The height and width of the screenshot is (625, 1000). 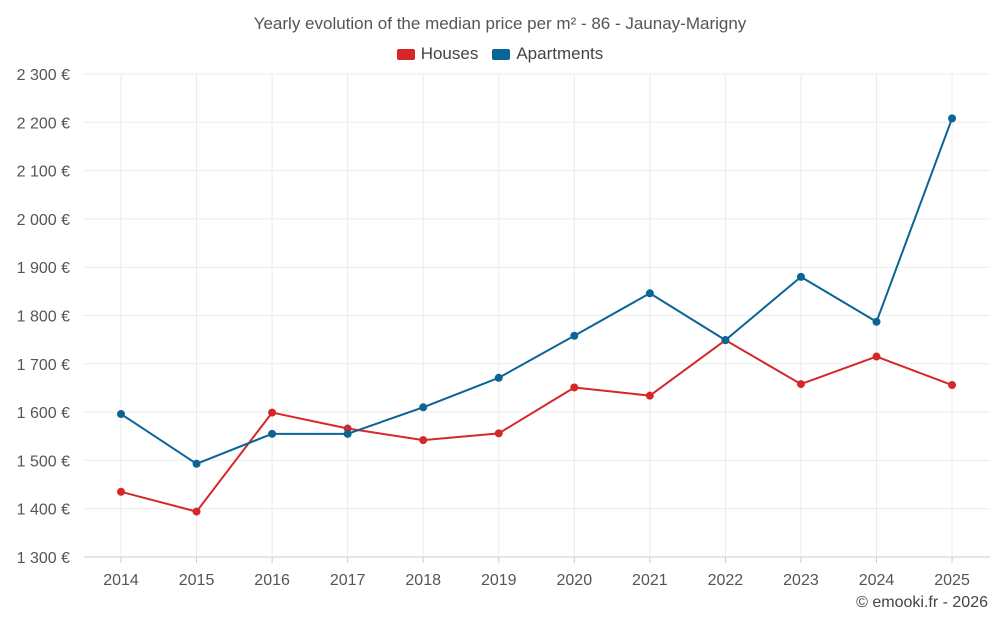 I want to click on x-tick-label: 2024, so click(x=877, y=580).